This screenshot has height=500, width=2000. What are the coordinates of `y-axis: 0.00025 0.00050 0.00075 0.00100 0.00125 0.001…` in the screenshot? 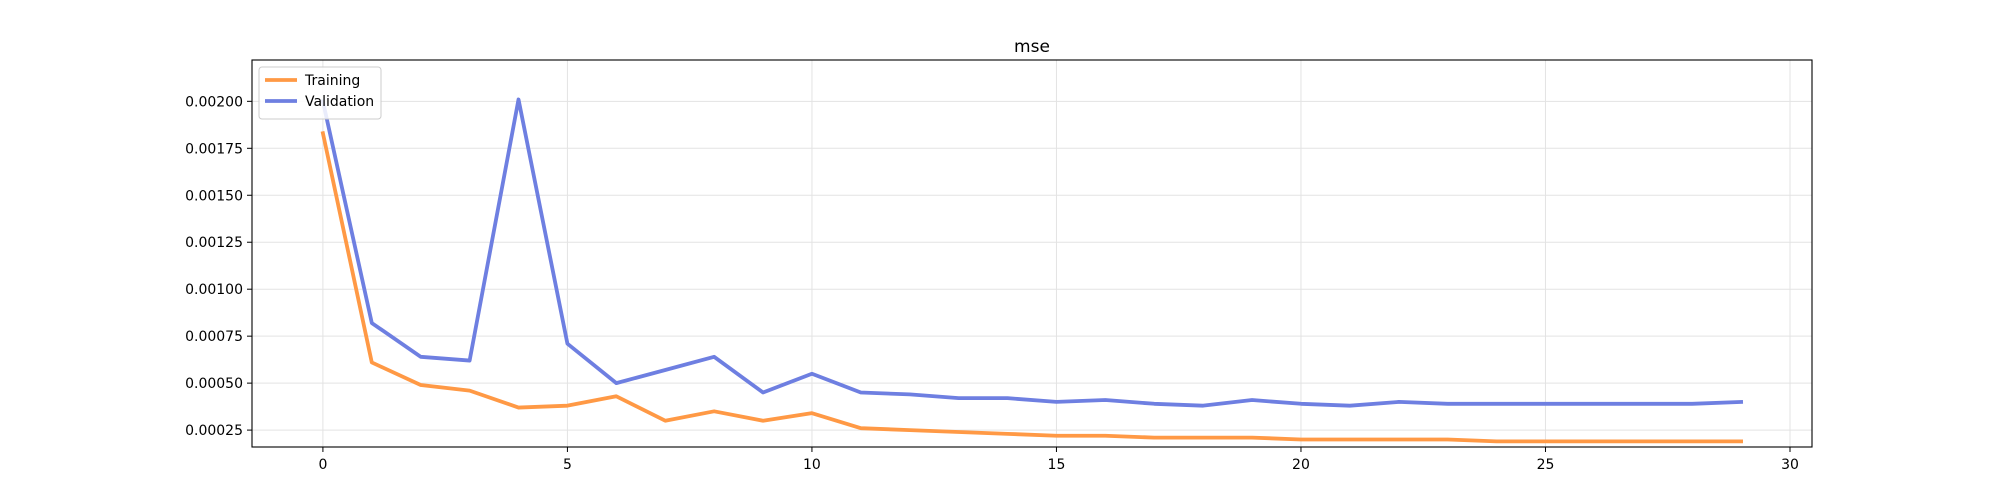 It's located at (218, 266).